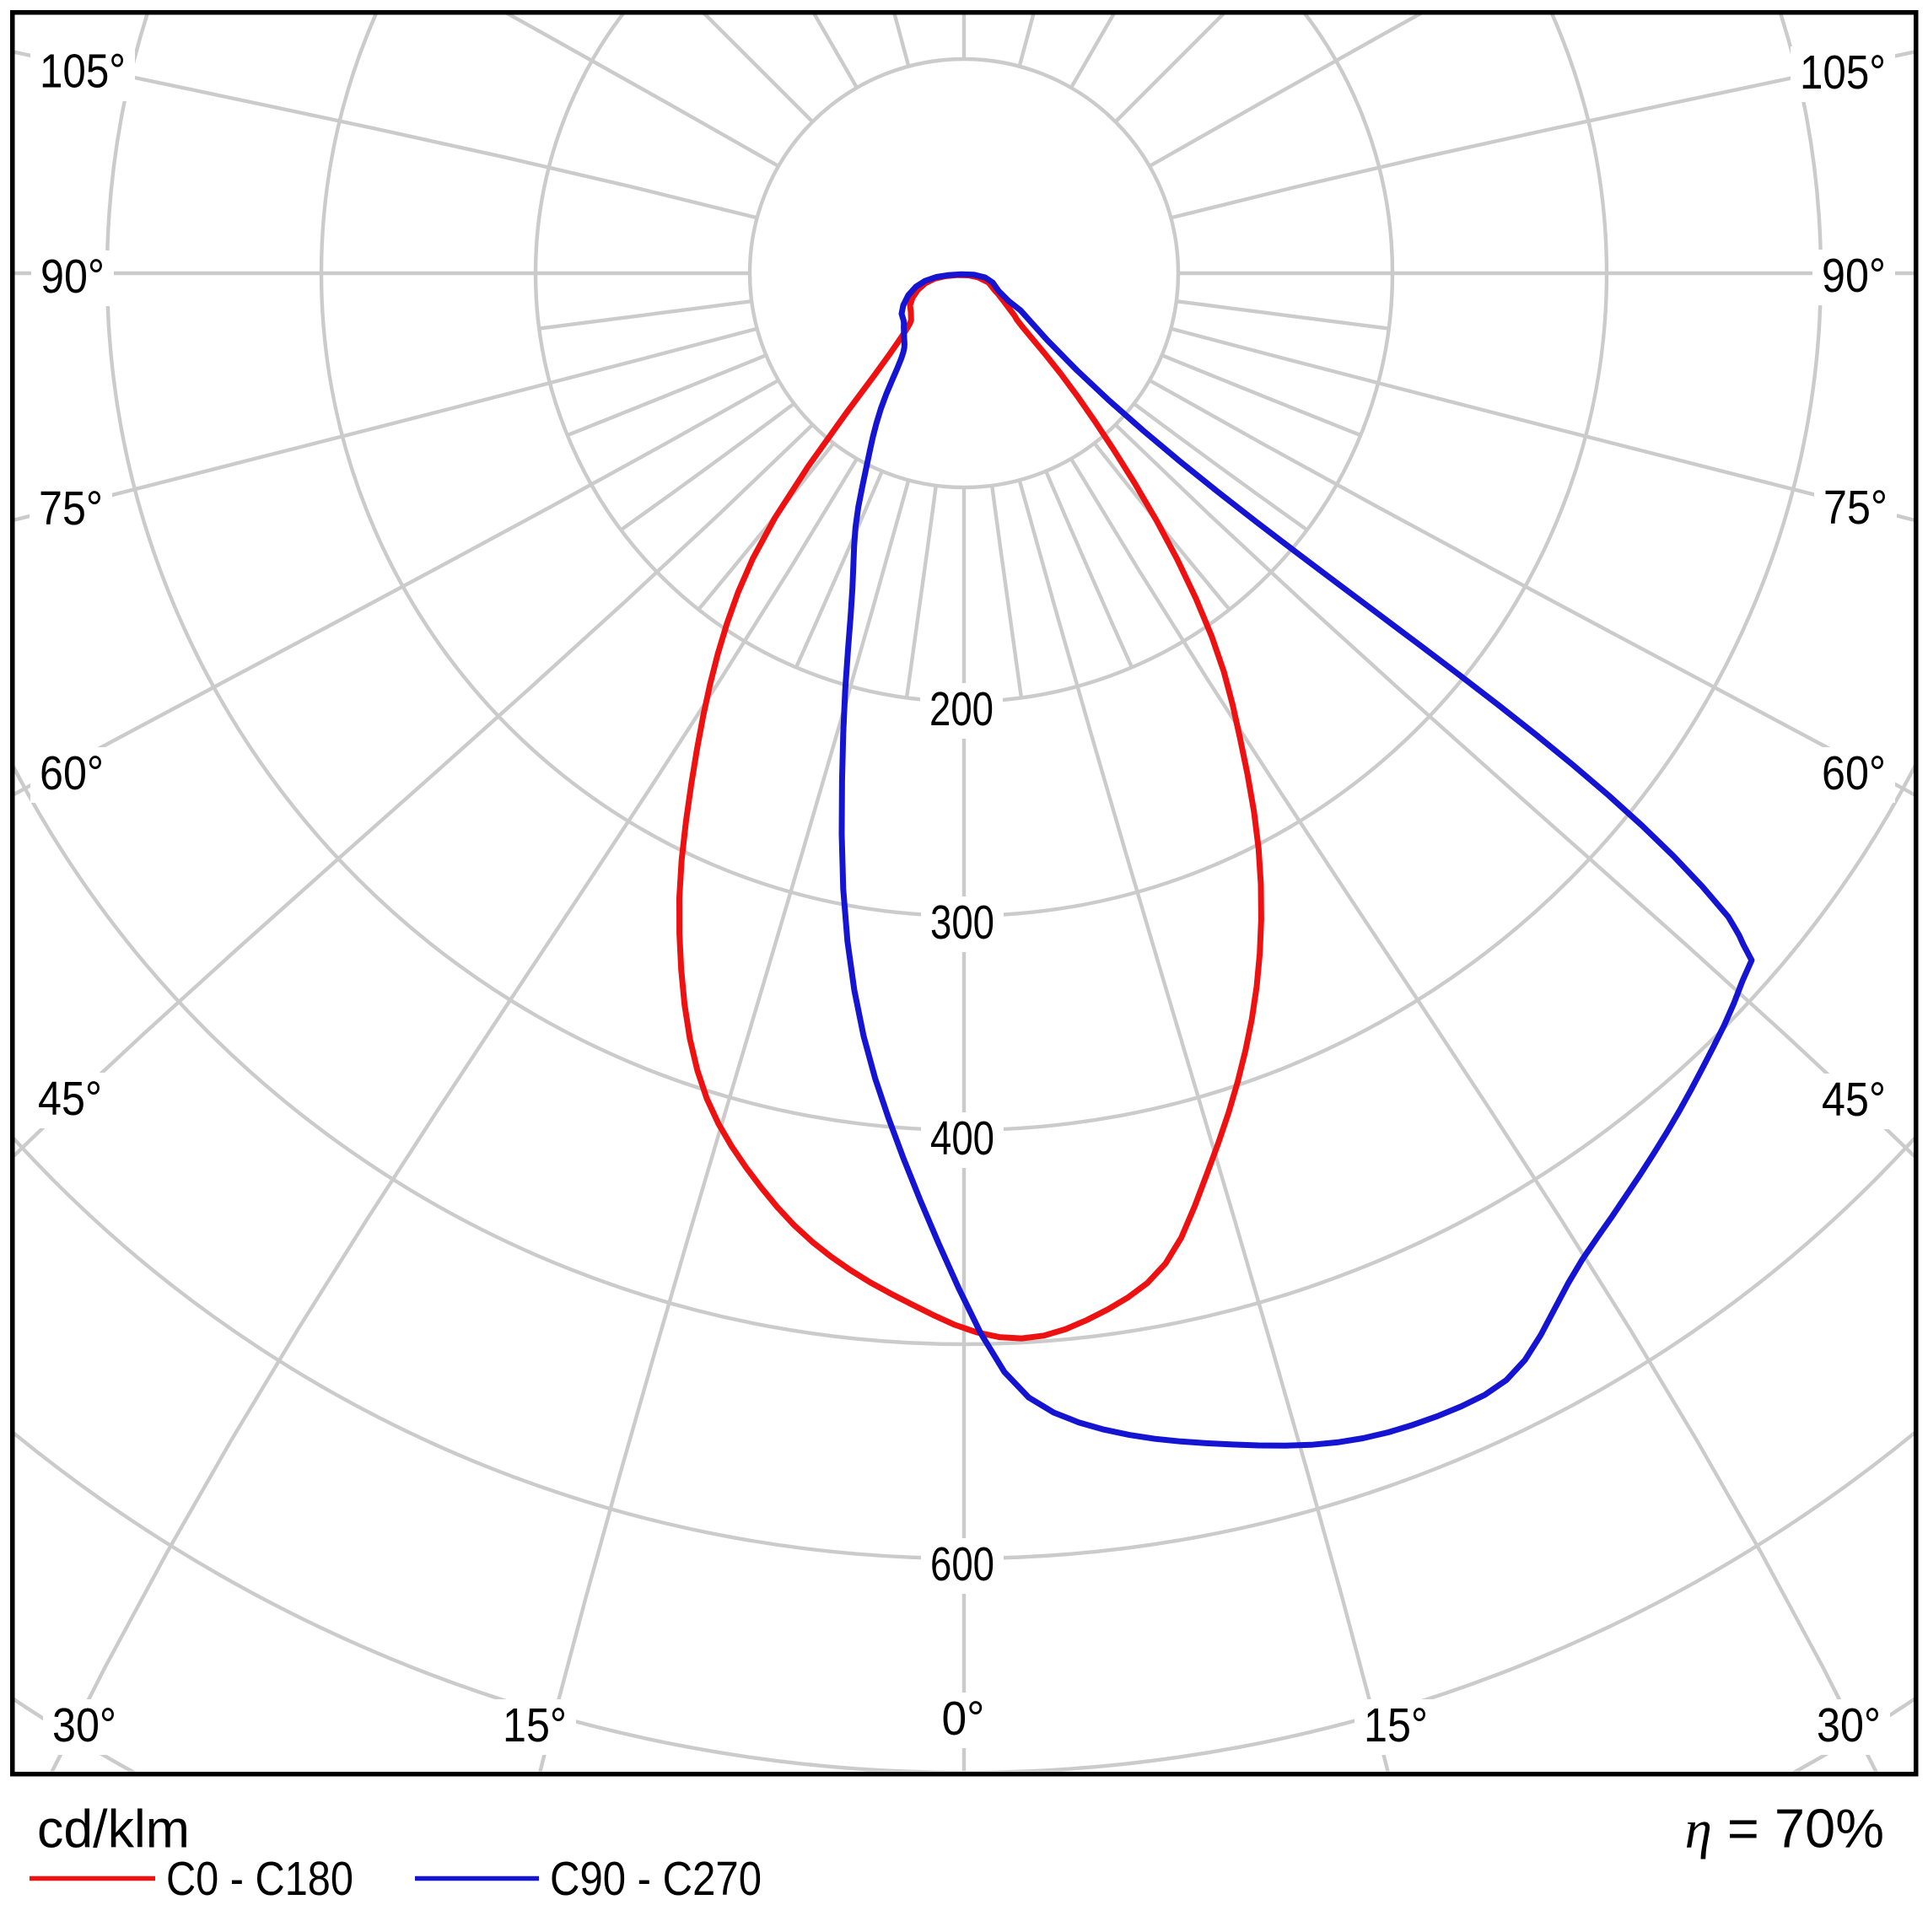 This screenshot has height=1932, width=1928. What do you see at coordinates (962, 923) in the screenshot?
I see `svg-text: 300` at bounding box center [962, 923].